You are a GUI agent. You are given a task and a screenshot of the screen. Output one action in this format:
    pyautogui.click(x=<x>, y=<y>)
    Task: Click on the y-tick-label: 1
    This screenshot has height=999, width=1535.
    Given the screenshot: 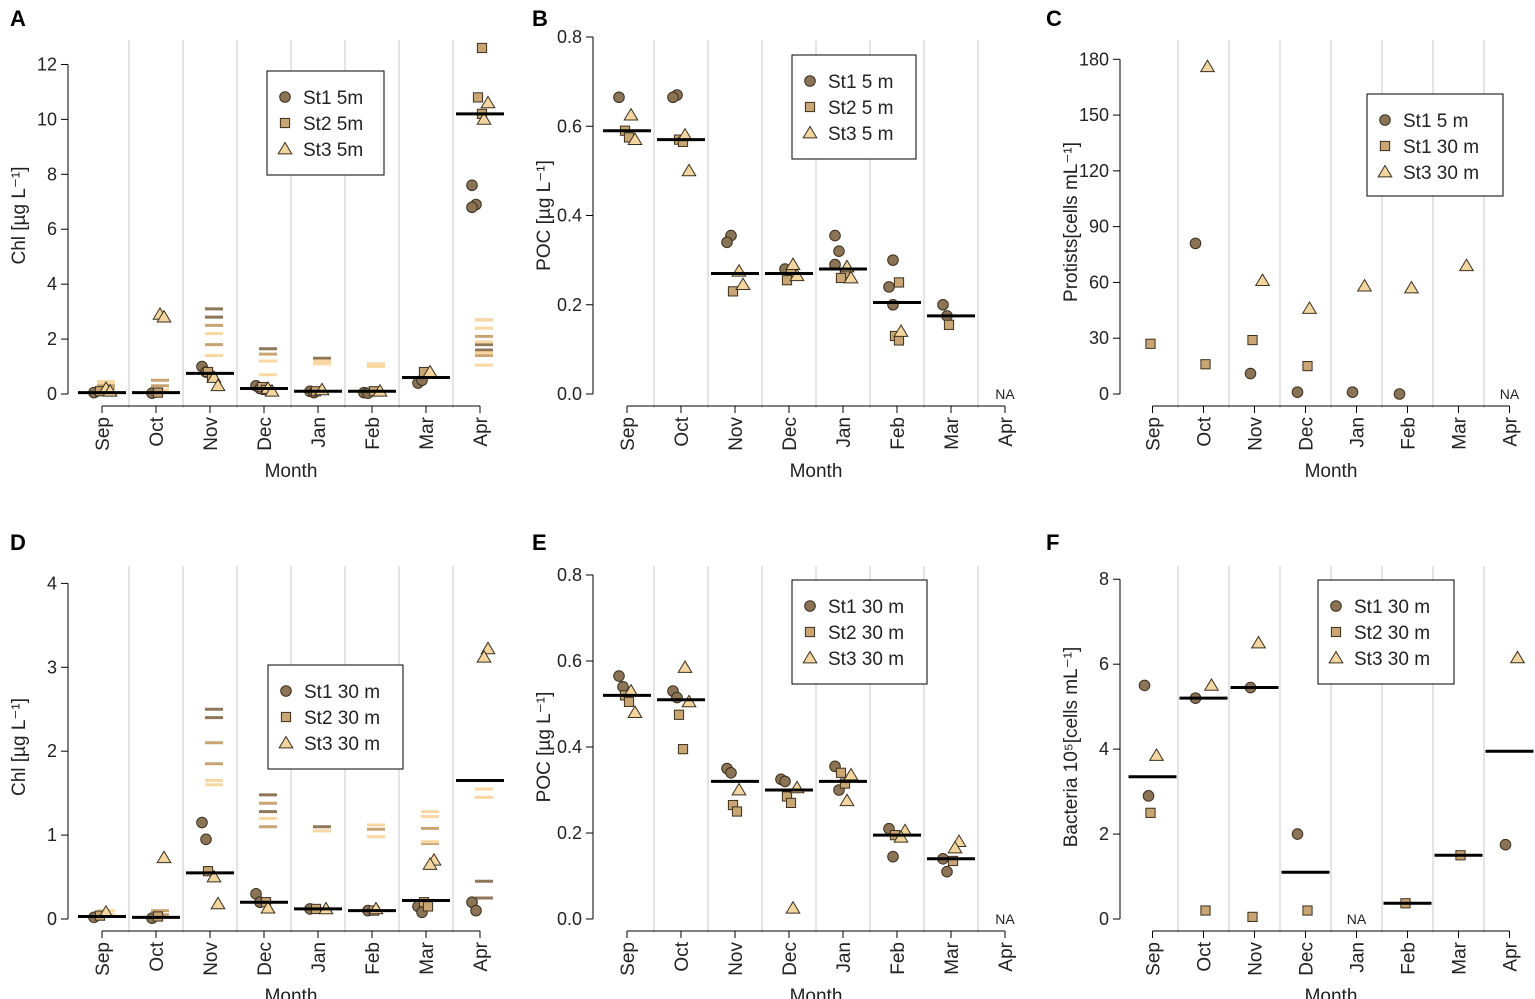 What is the action you would take?
    pyautogui.click(x=52, y=835)
    